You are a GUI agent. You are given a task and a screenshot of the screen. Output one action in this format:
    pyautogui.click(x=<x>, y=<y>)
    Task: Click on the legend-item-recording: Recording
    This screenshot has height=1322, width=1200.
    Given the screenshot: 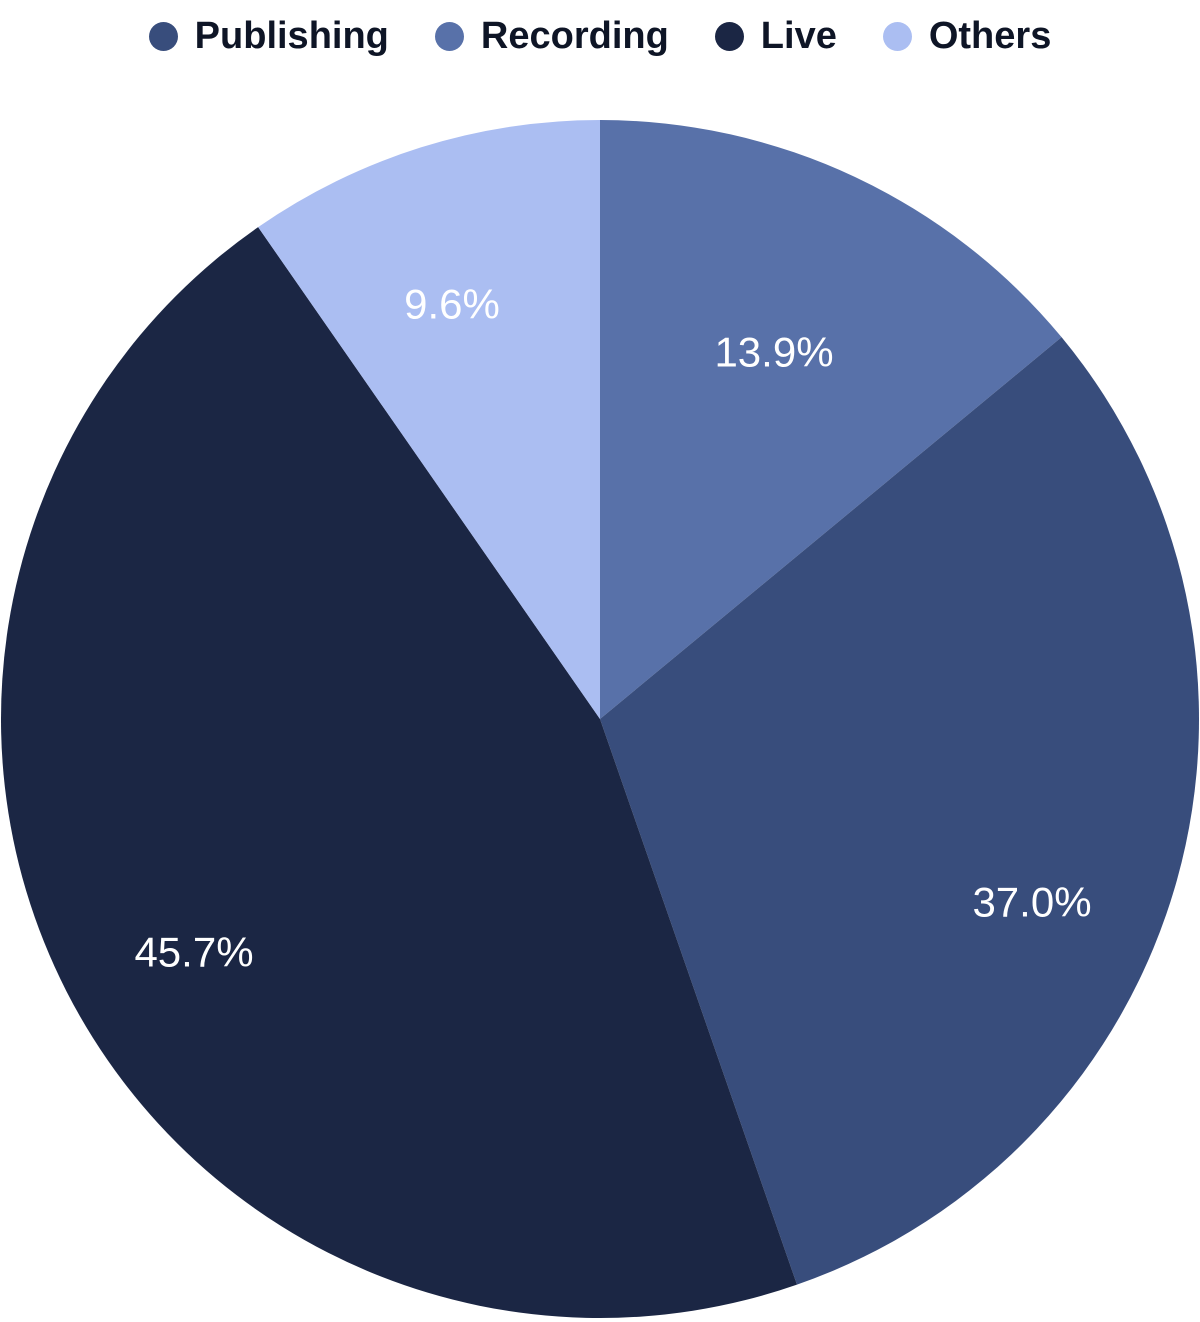 What is the action you would take?
    pyautogui.click(x=551, y=36)
    